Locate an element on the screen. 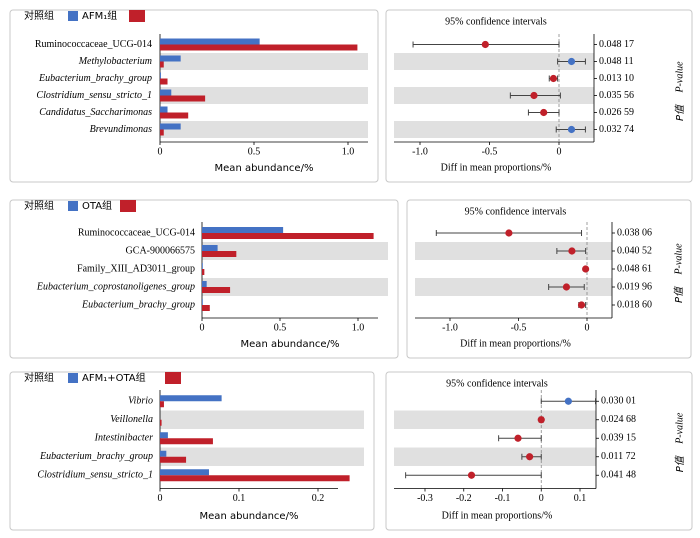  ci-title: 95% confidence intervals is located at coordinates (496, 21).